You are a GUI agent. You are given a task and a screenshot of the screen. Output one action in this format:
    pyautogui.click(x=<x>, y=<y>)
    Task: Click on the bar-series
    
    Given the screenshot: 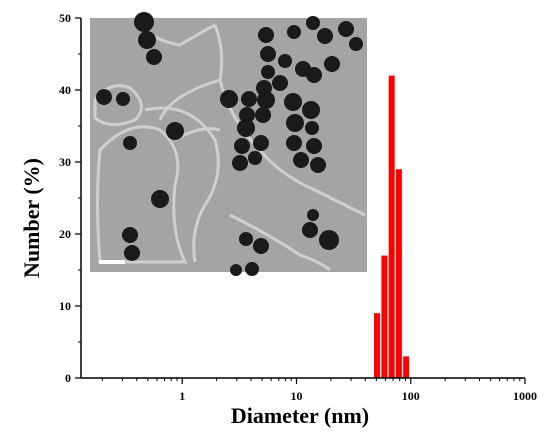 What is the action you would take?
    pyautogui.click(x=392, y=226)
    